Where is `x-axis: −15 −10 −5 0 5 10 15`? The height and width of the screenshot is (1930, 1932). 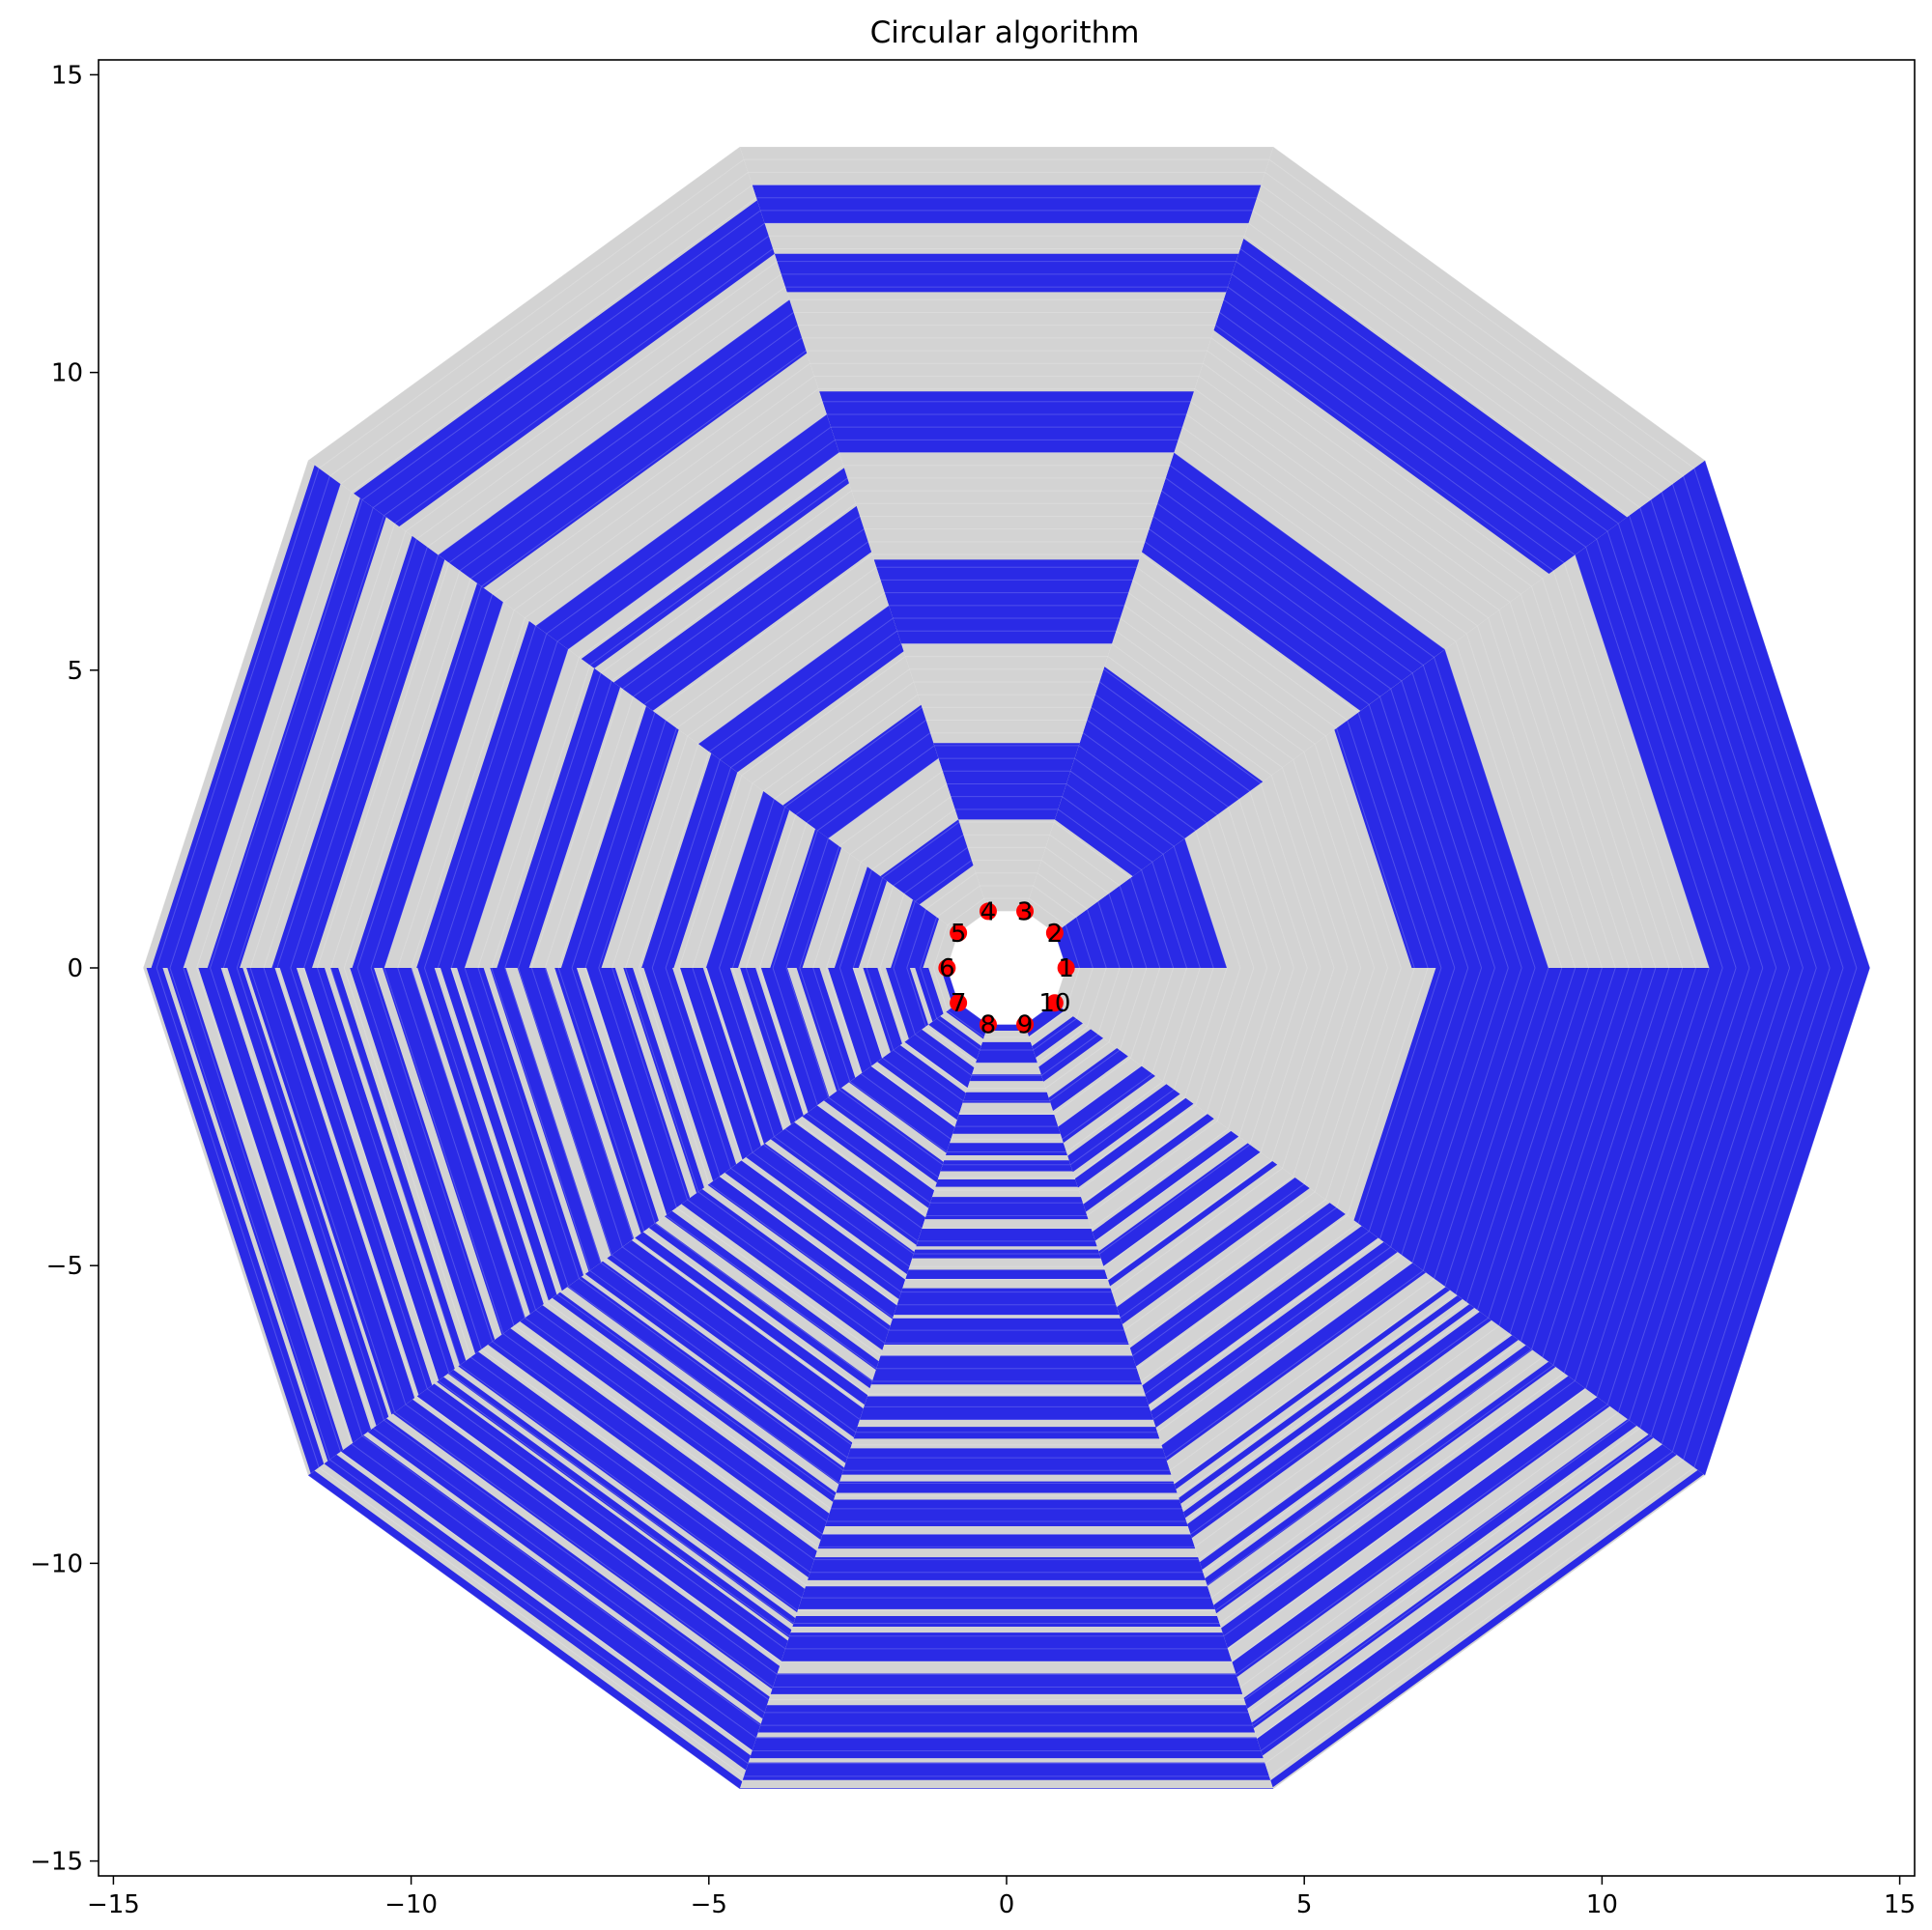 x-axis: −15 −10 −5 0 5 10 15 is located at coordinates (1002, 1897).